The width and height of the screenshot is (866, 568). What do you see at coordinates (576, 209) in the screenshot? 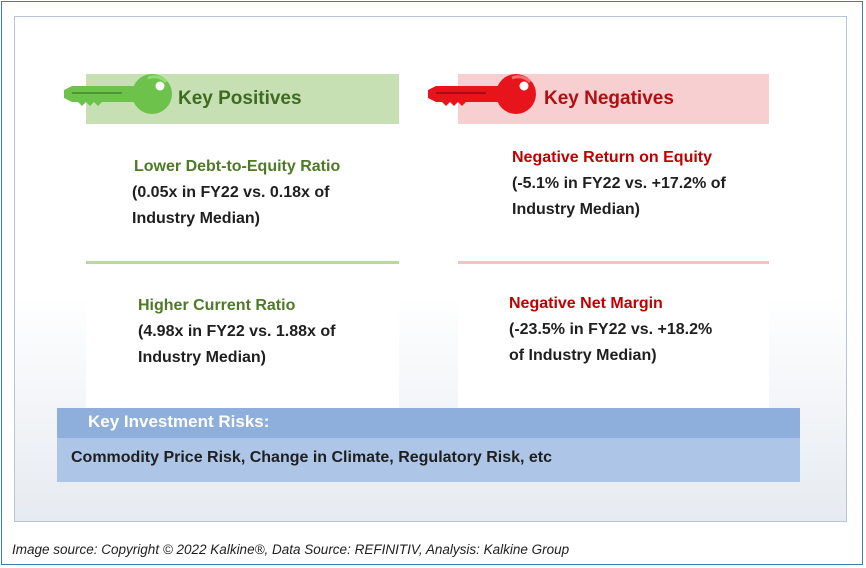
I see `negative-item-line2: Industry Median)` at bounding box center [576, 209].